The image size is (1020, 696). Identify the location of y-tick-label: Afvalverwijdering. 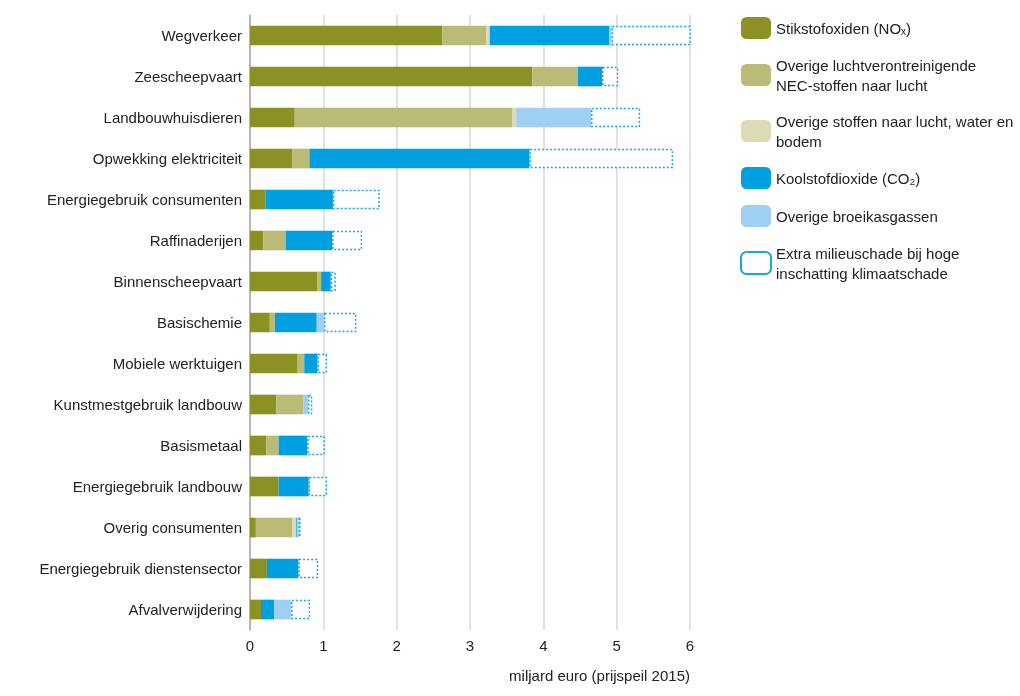
(185, 609).